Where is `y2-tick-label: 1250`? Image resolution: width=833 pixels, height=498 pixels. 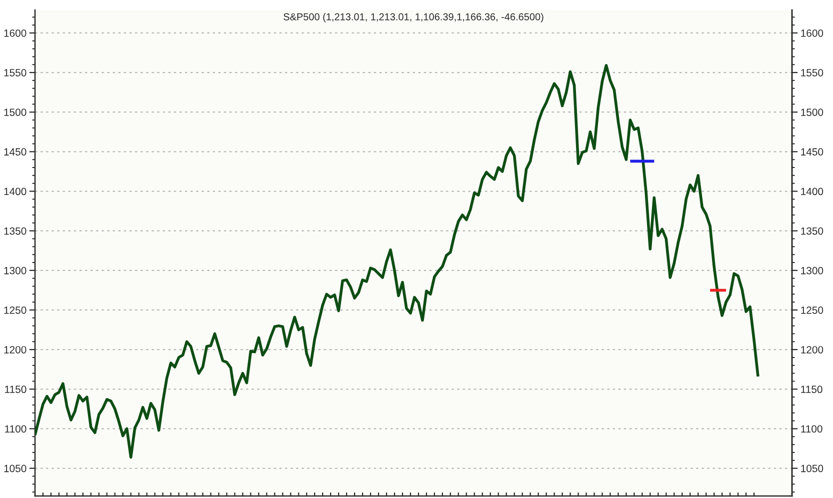
y2-tick-label: 1250 is located at coordinates (812, 310).